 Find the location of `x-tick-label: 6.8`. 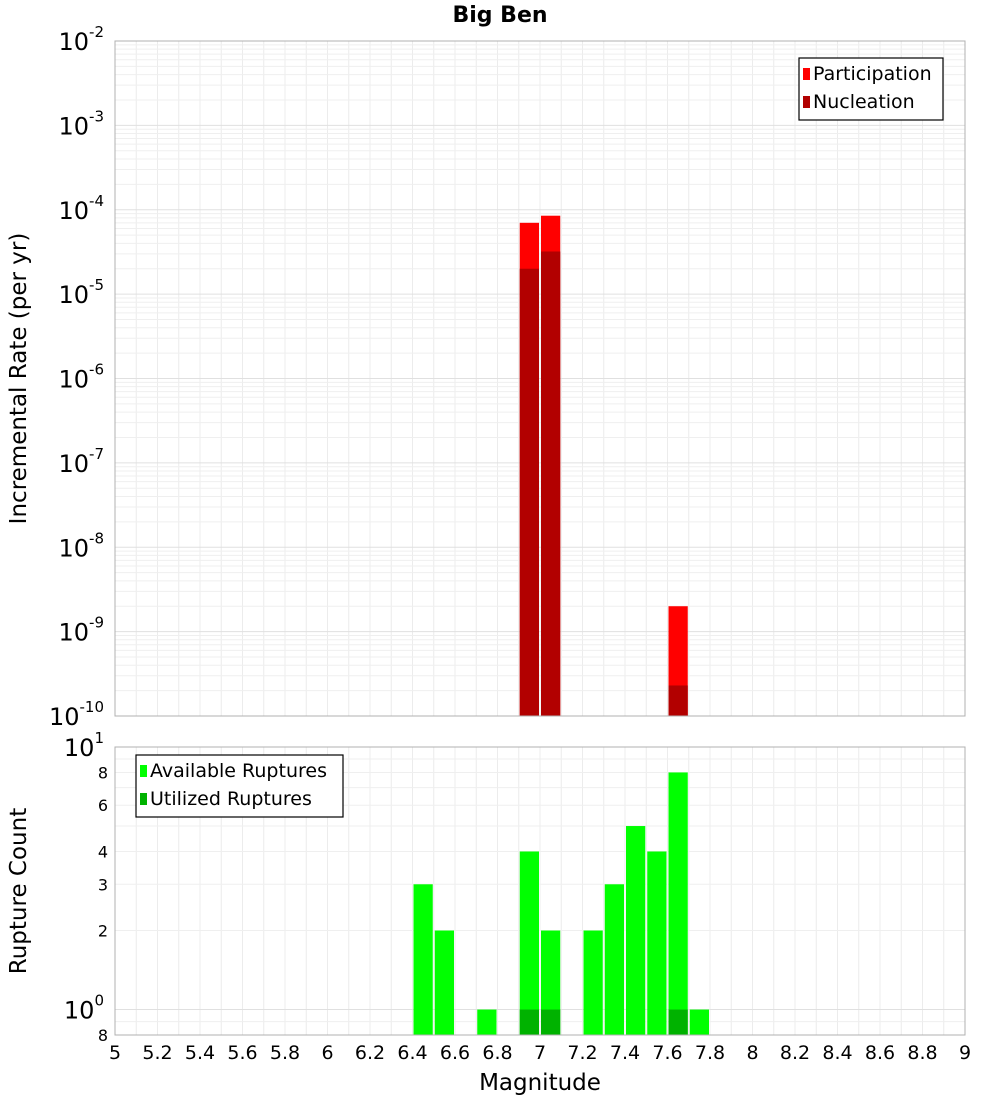

x-tick-label: 6.8 is located at coordinates (497, 1053).